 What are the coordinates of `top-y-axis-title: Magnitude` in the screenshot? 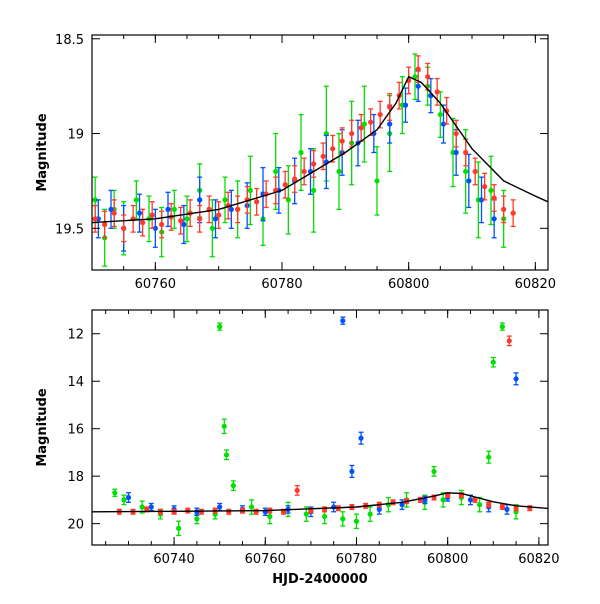 It's located at (42, 152).